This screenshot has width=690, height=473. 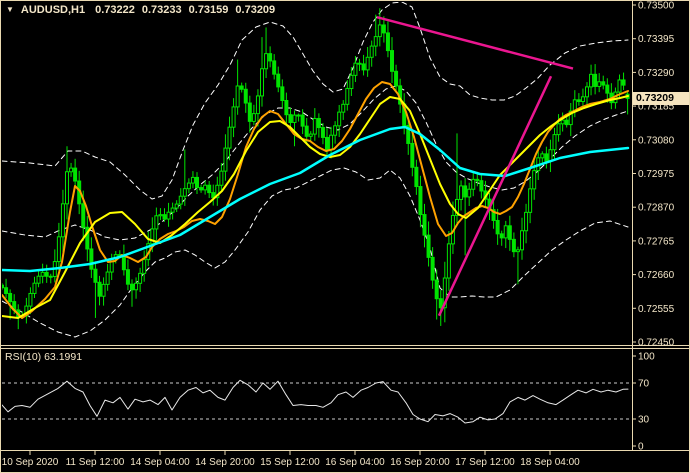 What do you see at coordinates (495, 196) in the screenshot?
I see `ascending-trendline` at bounding box center [495, 196].